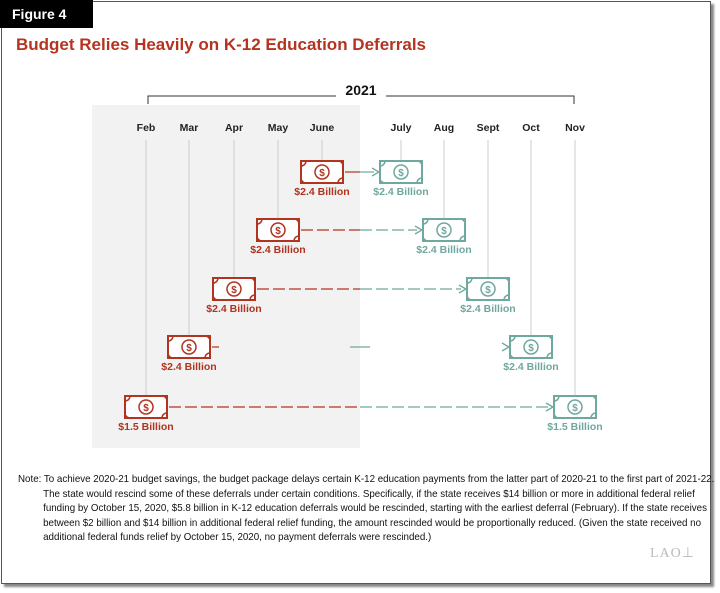  I want to click on month-label: May, so click(278, 128).